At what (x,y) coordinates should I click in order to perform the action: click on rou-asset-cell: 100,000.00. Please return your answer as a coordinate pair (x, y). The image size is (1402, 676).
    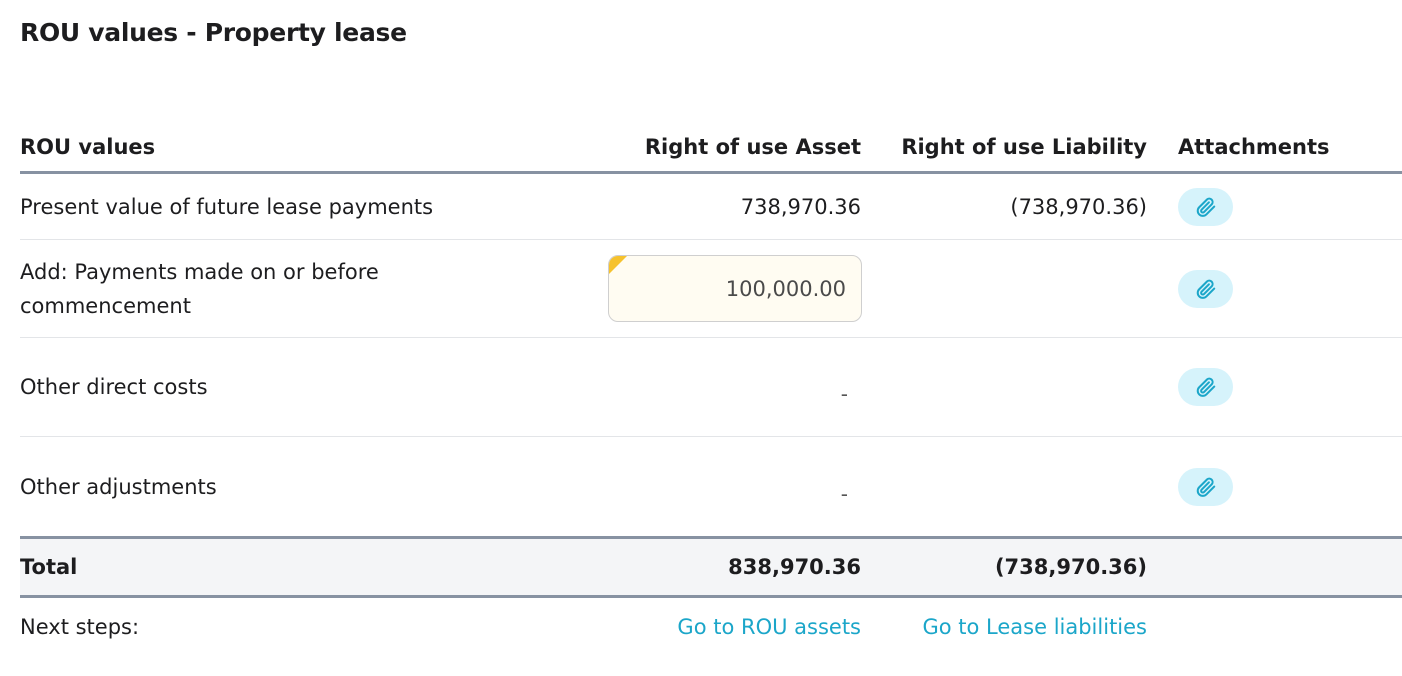
    Looking at the image, I should click on (721, 288).